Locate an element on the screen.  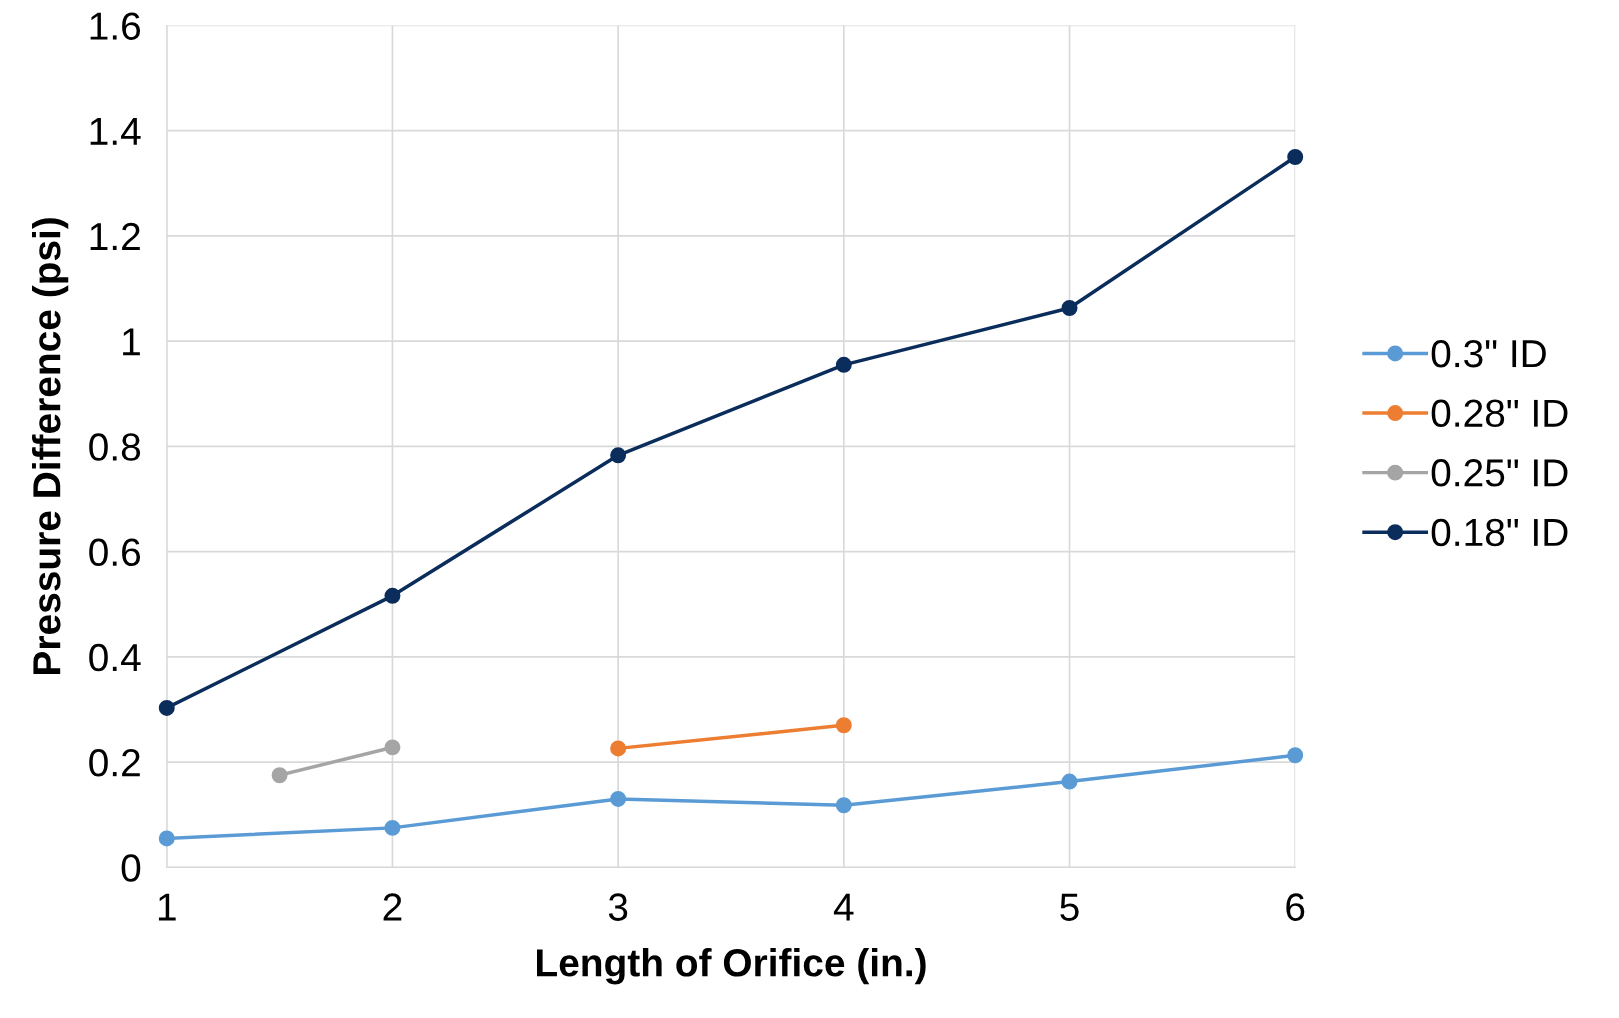
y-tick-label: 0.8 is located at coordinates (115, 447).